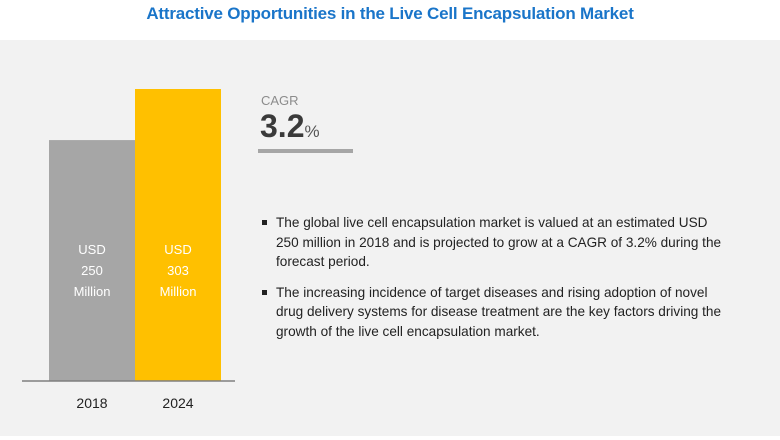 This screenshot has height=440, width=780. I want to click on cagr-underline, so click(305, 151).